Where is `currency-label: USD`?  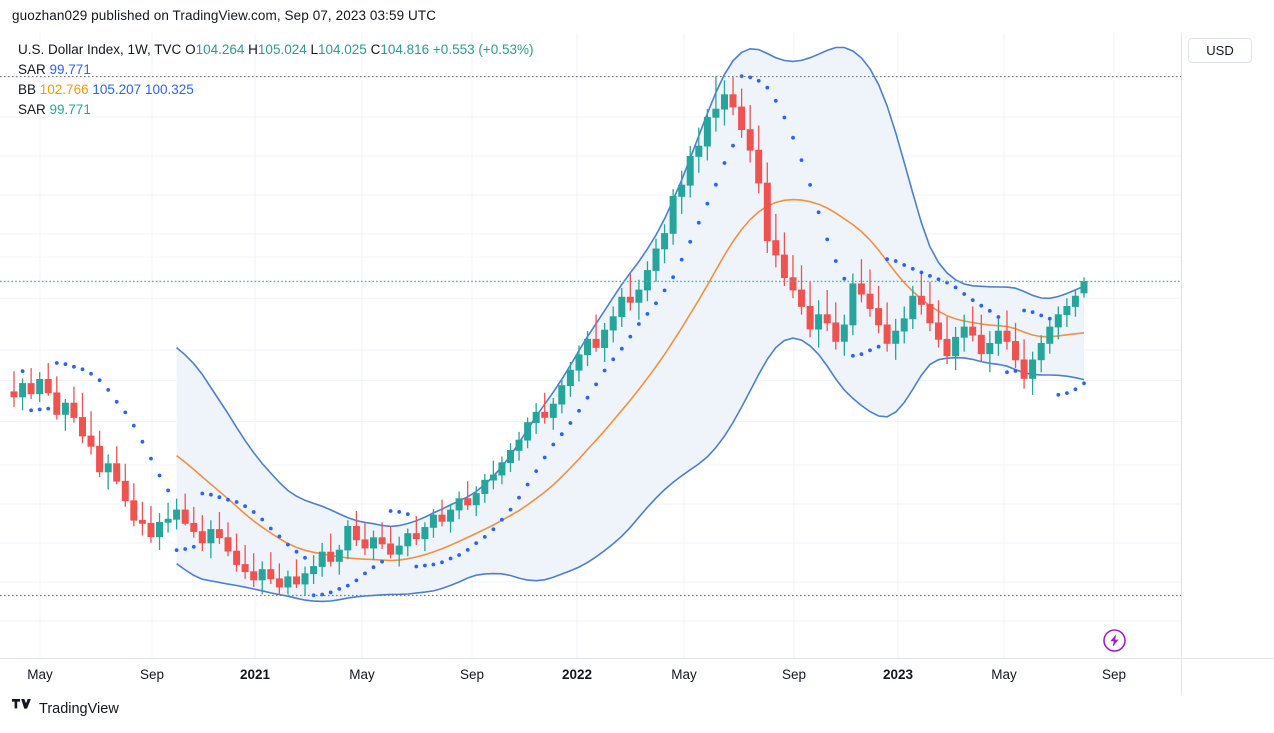
currency-label: USD is located at coordinates (1220, 50).